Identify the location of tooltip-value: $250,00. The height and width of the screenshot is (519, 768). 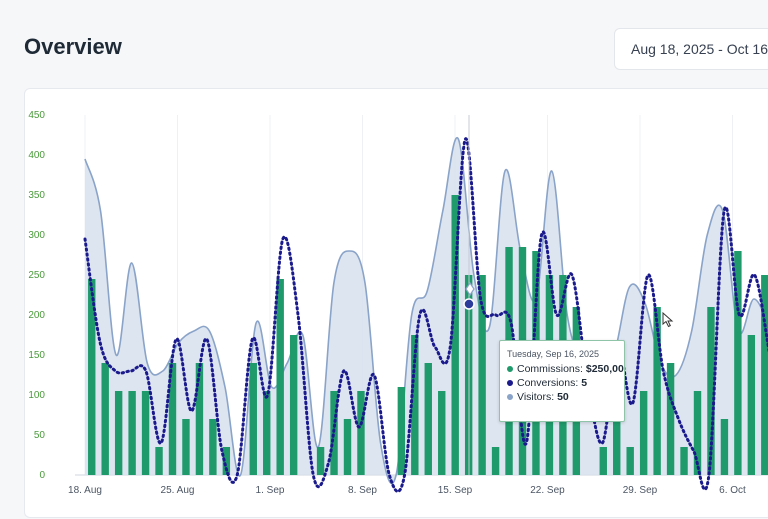
(604, 369).